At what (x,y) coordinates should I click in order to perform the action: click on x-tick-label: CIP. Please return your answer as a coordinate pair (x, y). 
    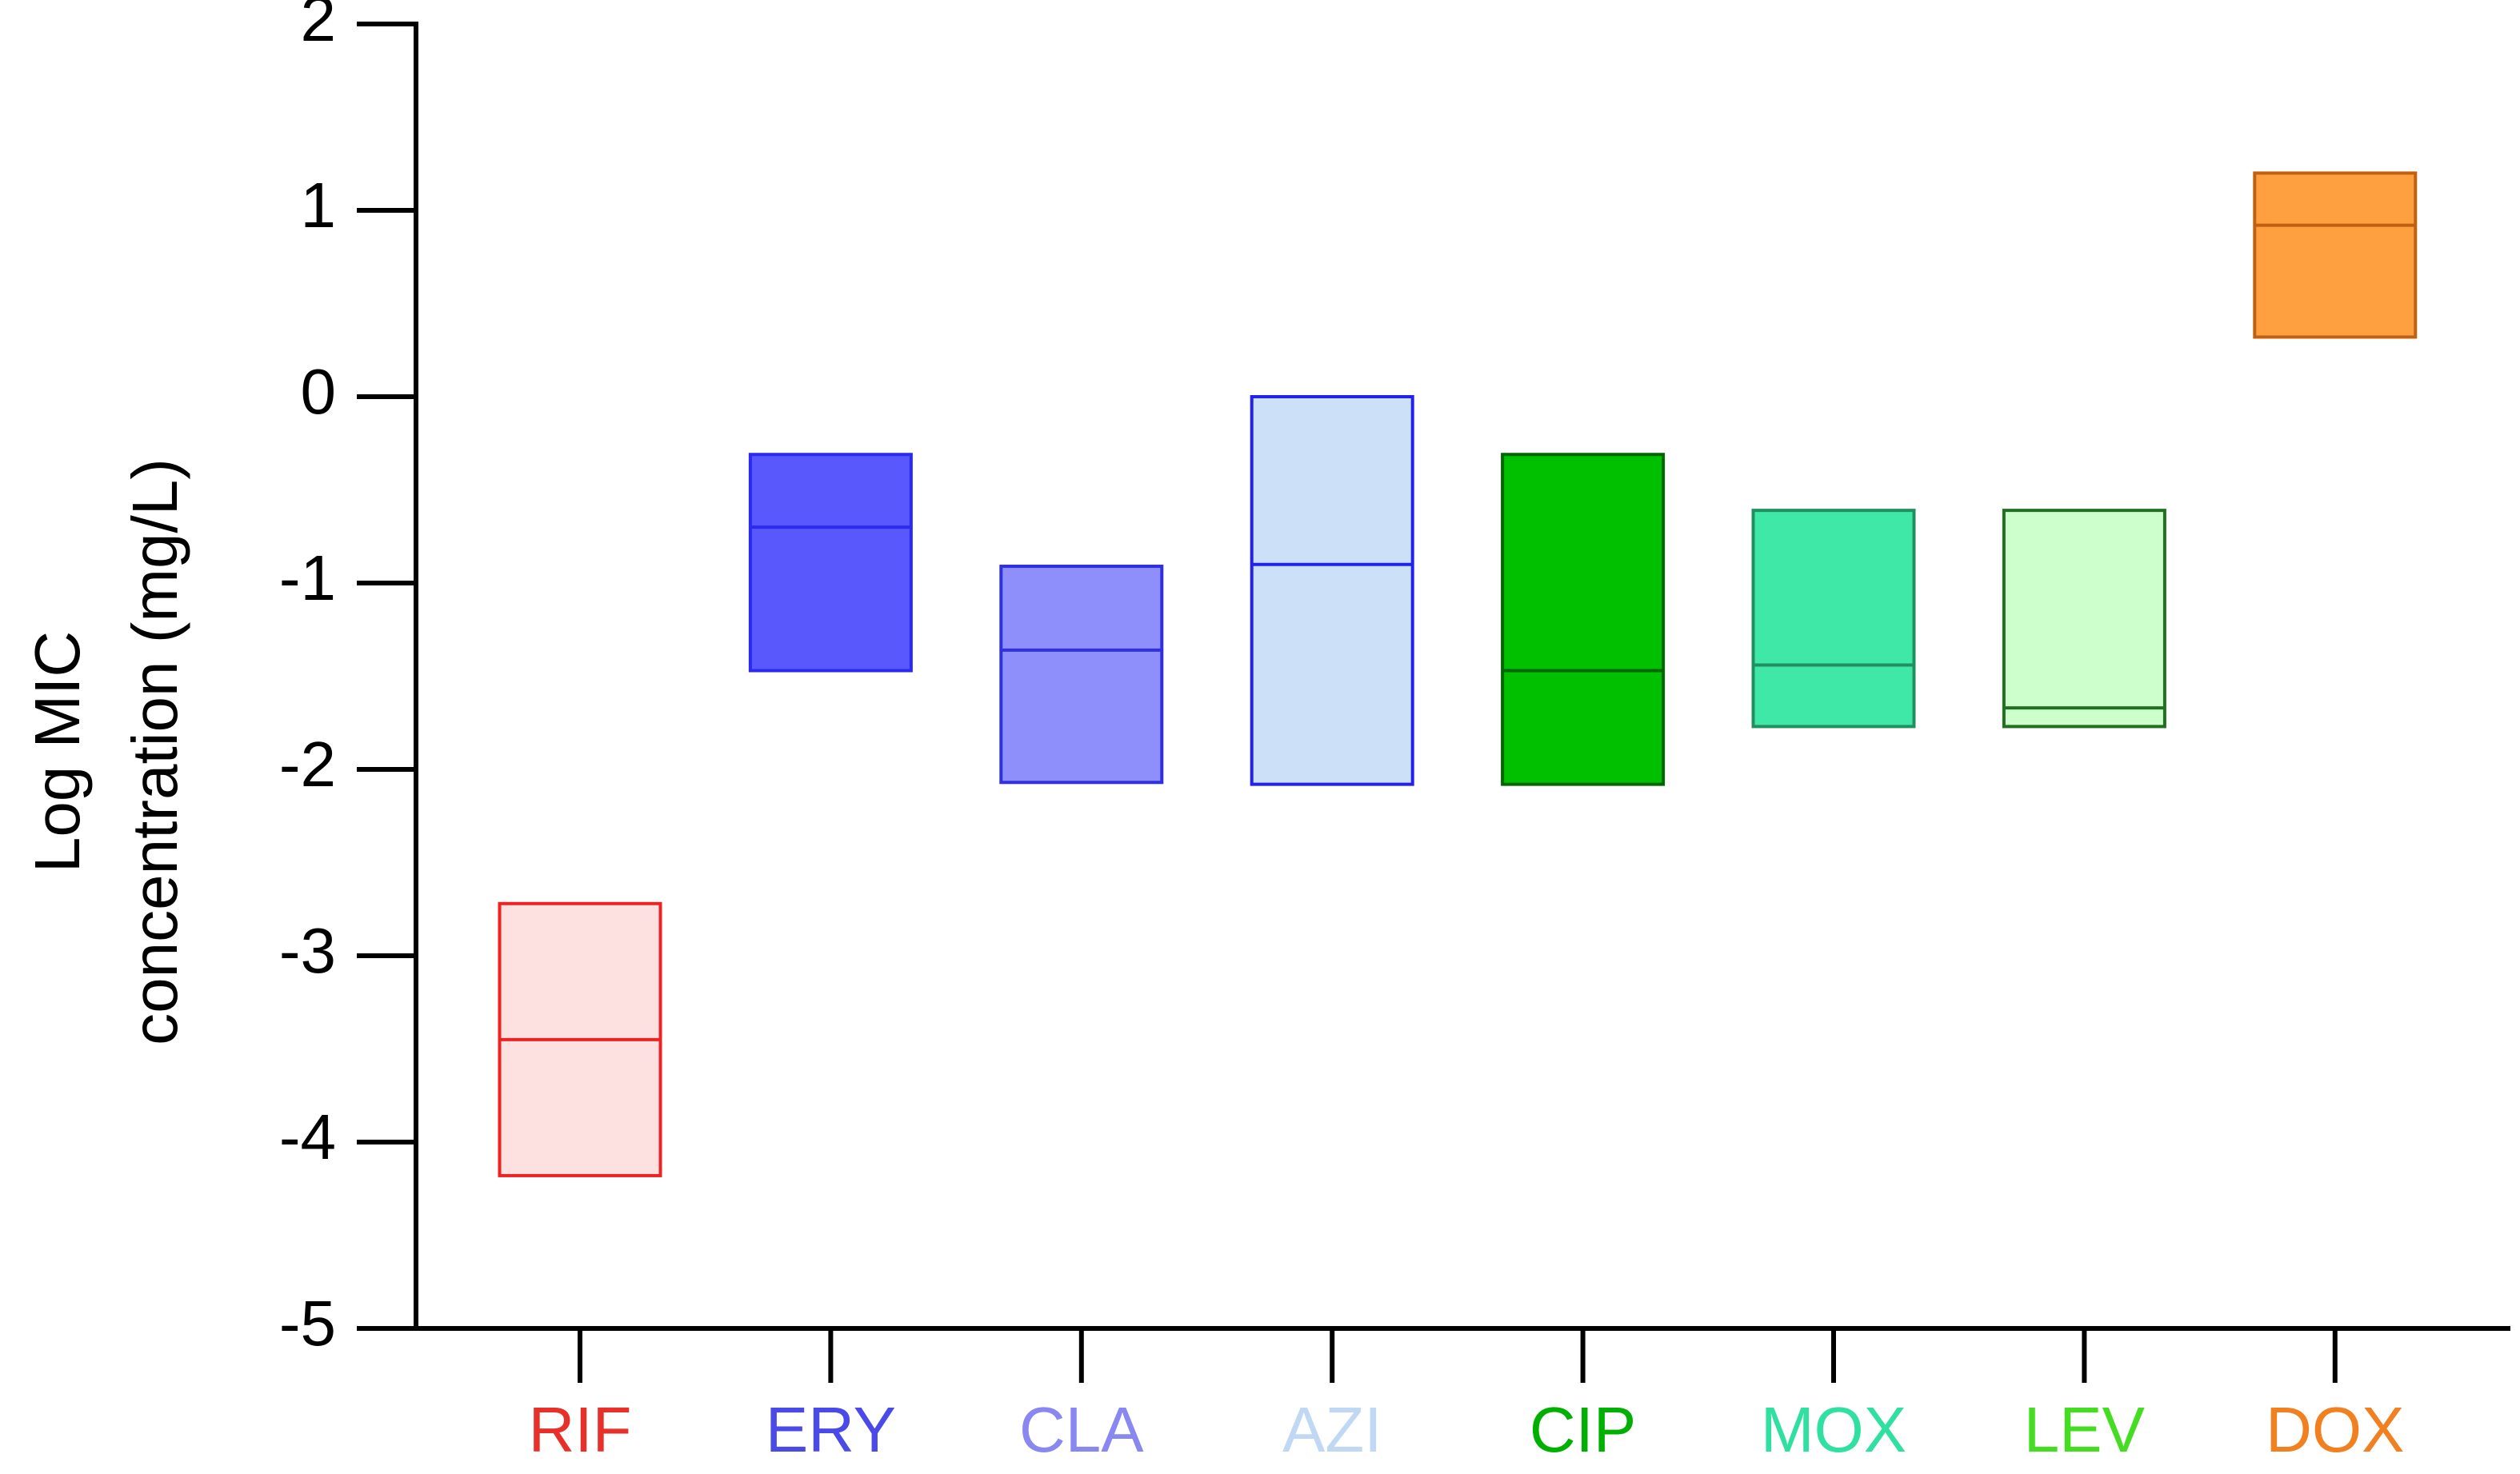
    Looking at the image, I should click on (1583, 1429).